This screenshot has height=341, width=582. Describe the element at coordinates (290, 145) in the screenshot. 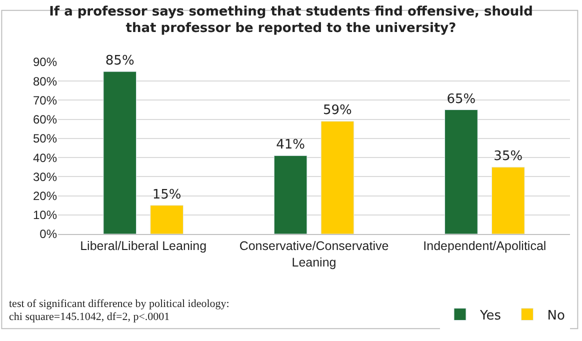

I see `data-label: 41%` at that location.